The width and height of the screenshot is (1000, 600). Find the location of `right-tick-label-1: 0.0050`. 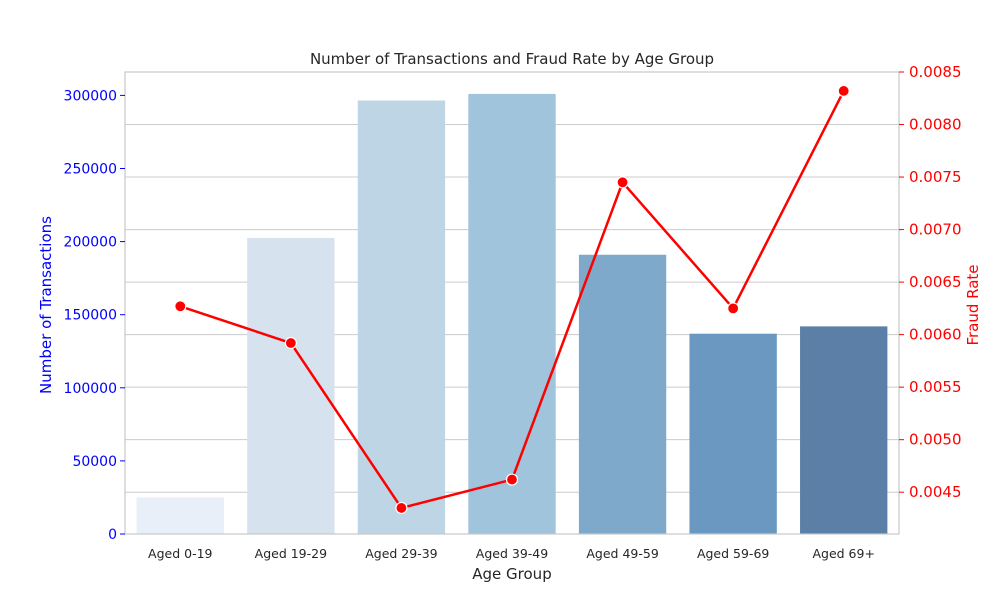

right-tick-label-1: 0.0050 is located at coordinates (935, 440).